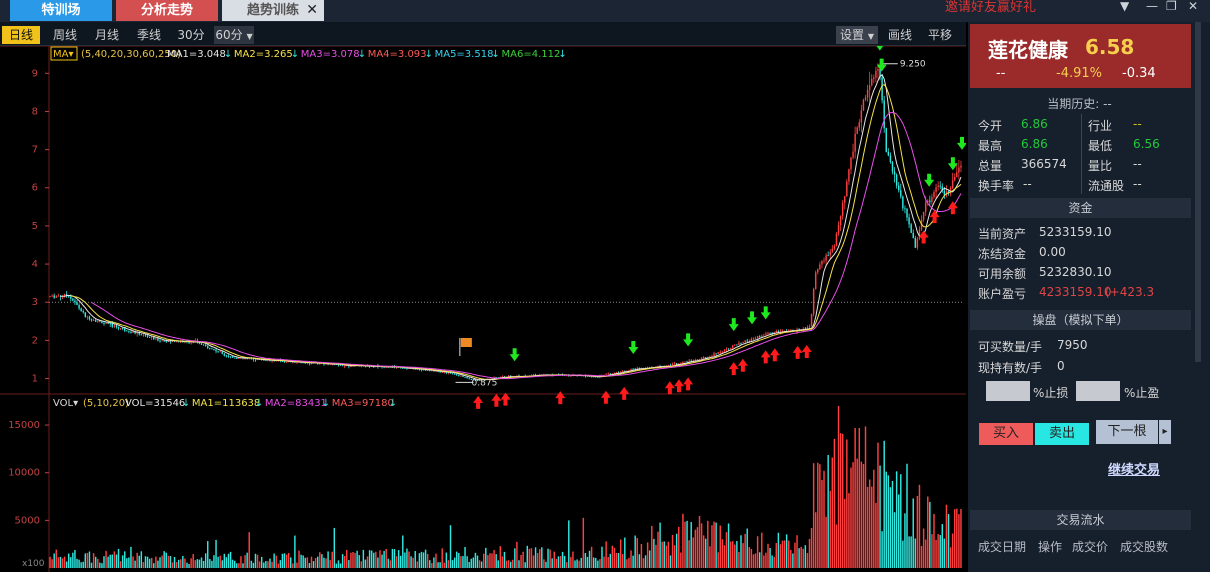  What do you see at coordinates (1080, 56) in the screenshot?
I see `stock-header: 莲花健康 6.58 -- -4.91% -0.34` at bounding box center [1080, 56].